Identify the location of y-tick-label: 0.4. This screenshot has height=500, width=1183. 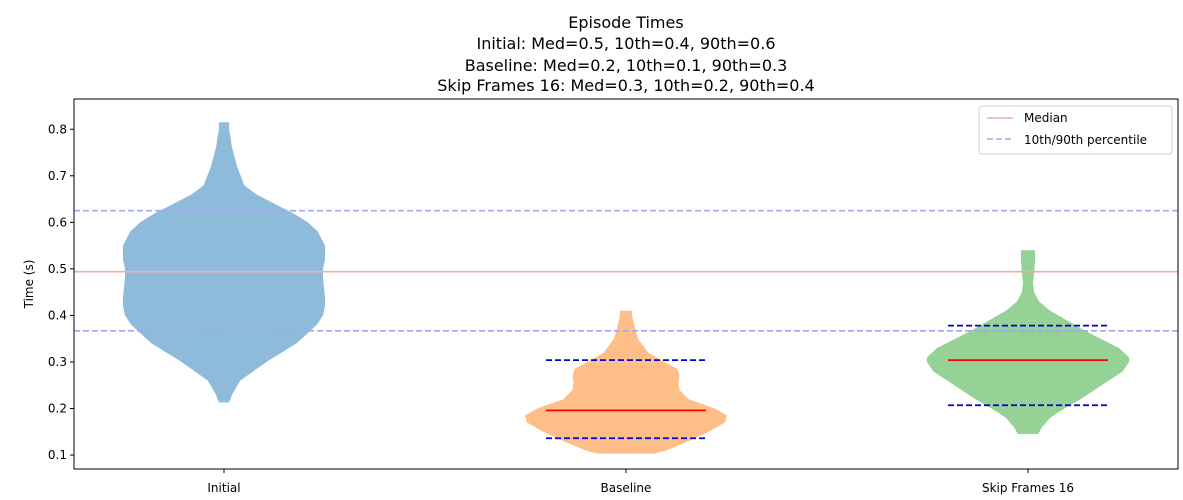
(57, 315).